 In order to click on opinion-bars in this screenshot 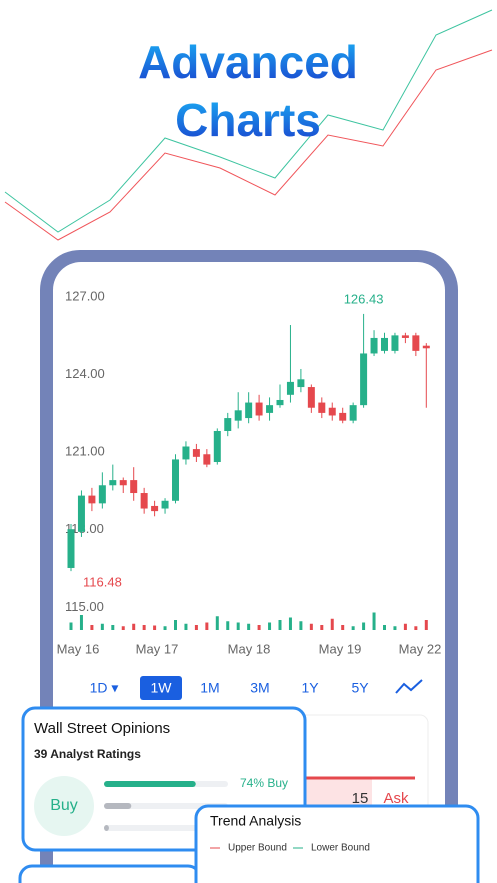, I will do `click(166, 806)`.